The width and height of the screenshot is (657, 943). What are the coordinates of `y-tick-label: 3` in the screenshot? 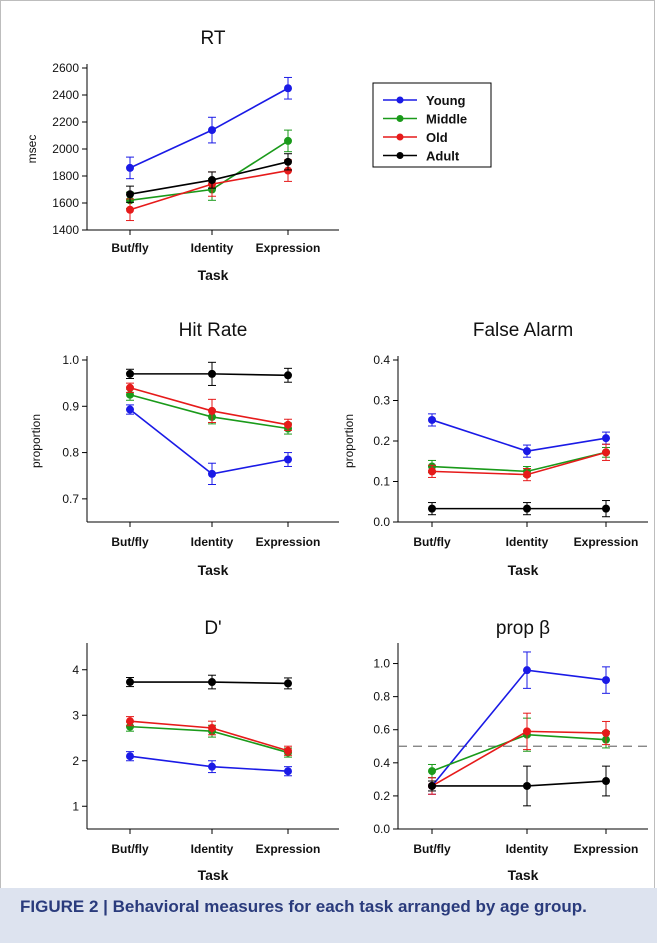 It's located at (75, 715).